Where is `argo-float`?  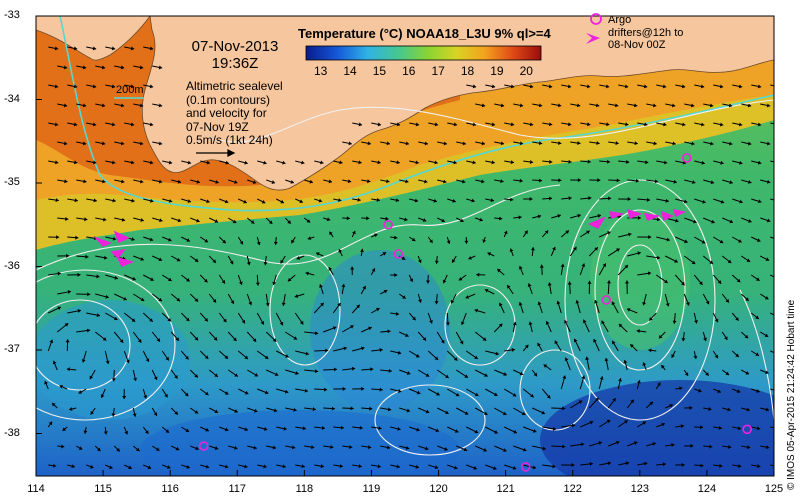
argo-float is located at coordinates (606, 300).